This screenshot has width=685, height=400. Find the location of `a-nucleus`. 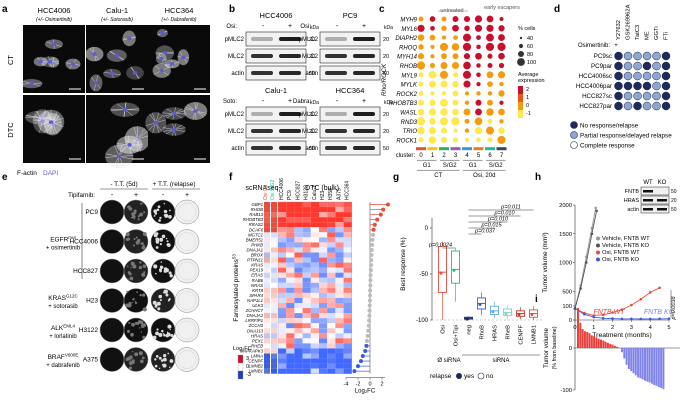

a-nucleus is located at coordinates (164, 53).